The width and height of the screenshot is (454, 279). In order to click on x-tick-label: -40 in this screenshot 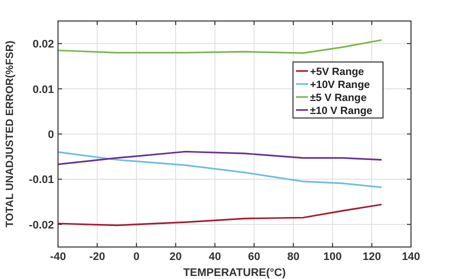, I will do `click(58, 257)`.